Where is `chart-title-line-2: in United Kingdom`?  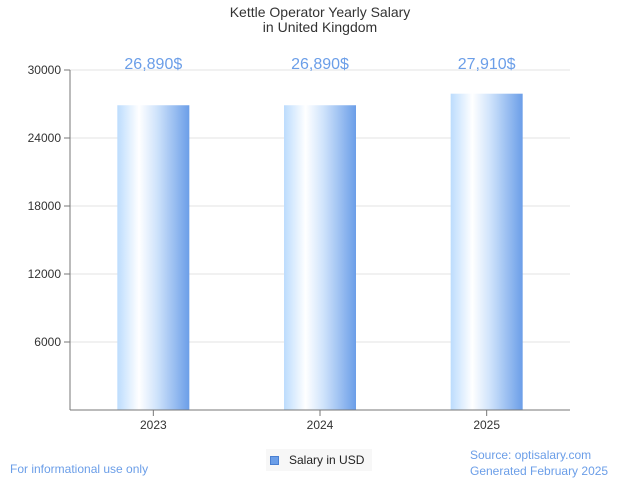
chart-title-line-2: in United Kingdom is located at coordinates (320, 27).